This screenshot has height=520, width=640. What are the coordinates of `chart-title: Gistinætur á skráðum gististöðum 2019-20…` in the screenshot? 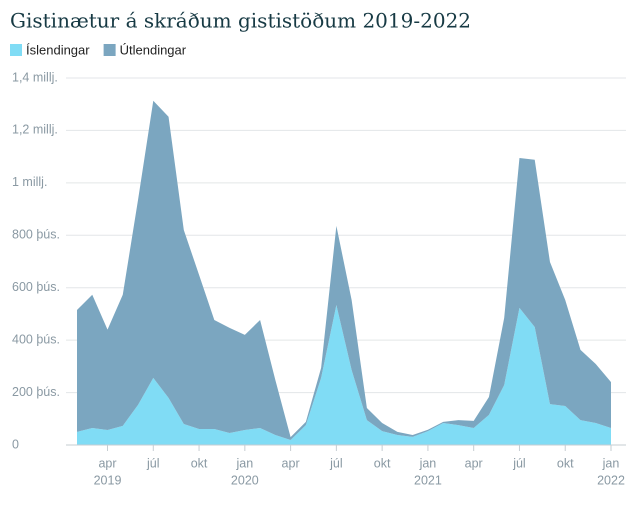 It's located at (240, 21).